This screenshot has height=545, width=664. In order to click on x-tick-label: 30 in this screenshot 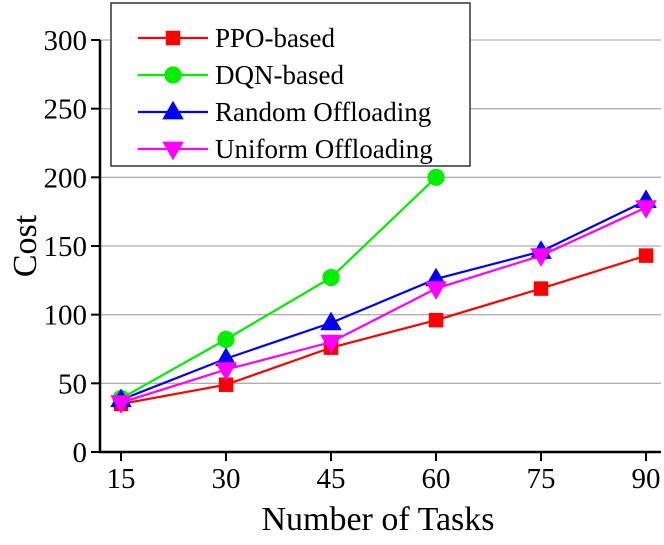, I will do `click(226, 479)`.